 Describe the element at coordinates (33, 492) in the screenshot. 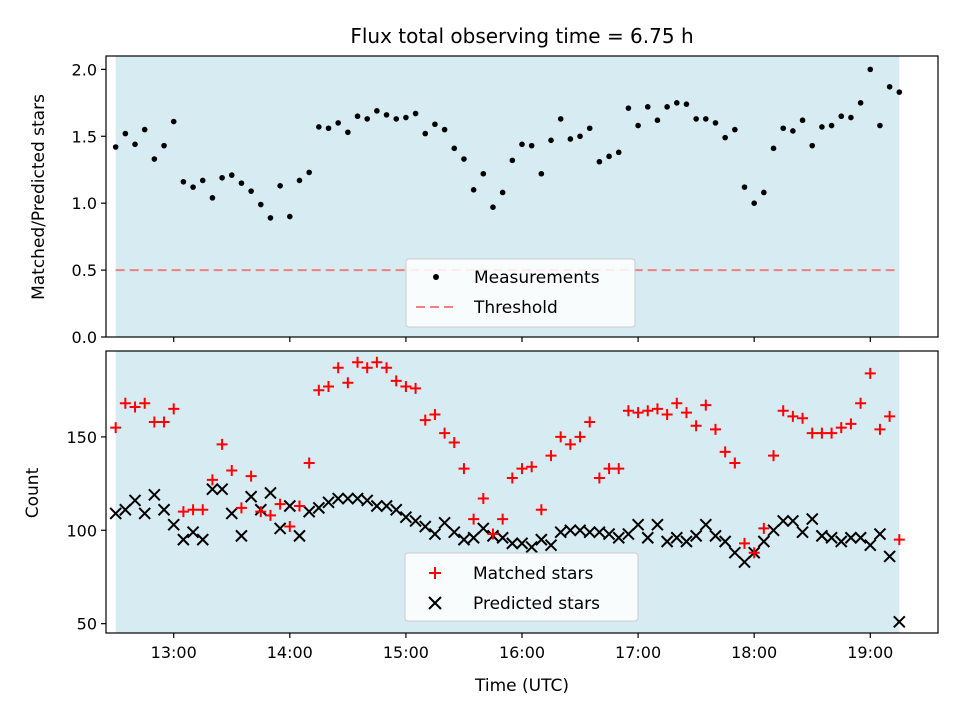

I see `count-y-axis-label: Count` at that location.